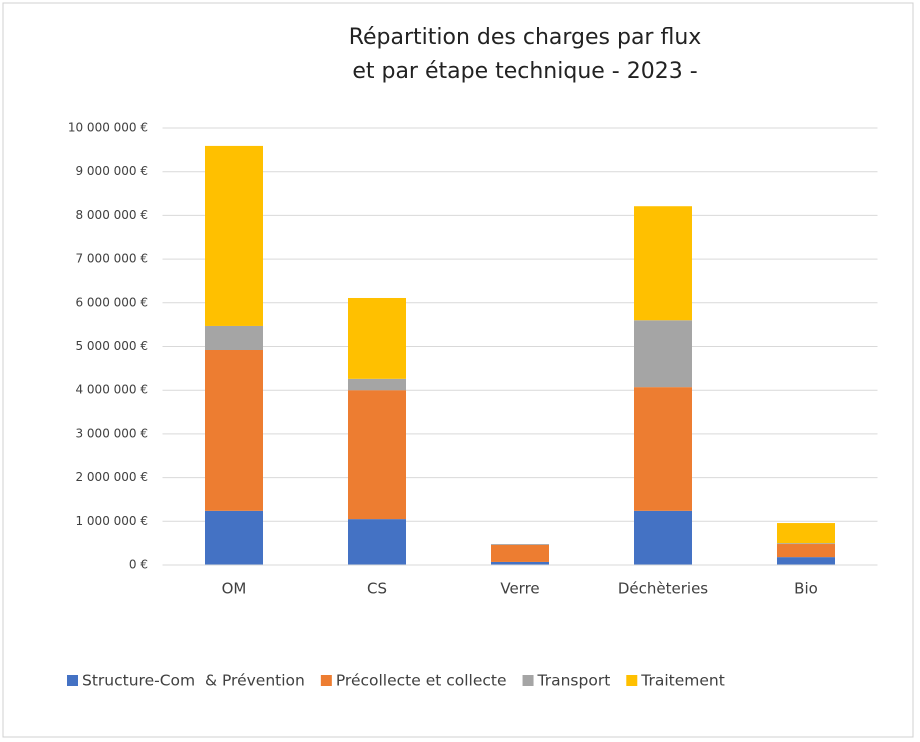 This screenshot has height=742, width=920. What do you see at coordinates (138, 565) in the screenshot?
I see `y-tick-label: 0 €` at bounding box center [138, 565].